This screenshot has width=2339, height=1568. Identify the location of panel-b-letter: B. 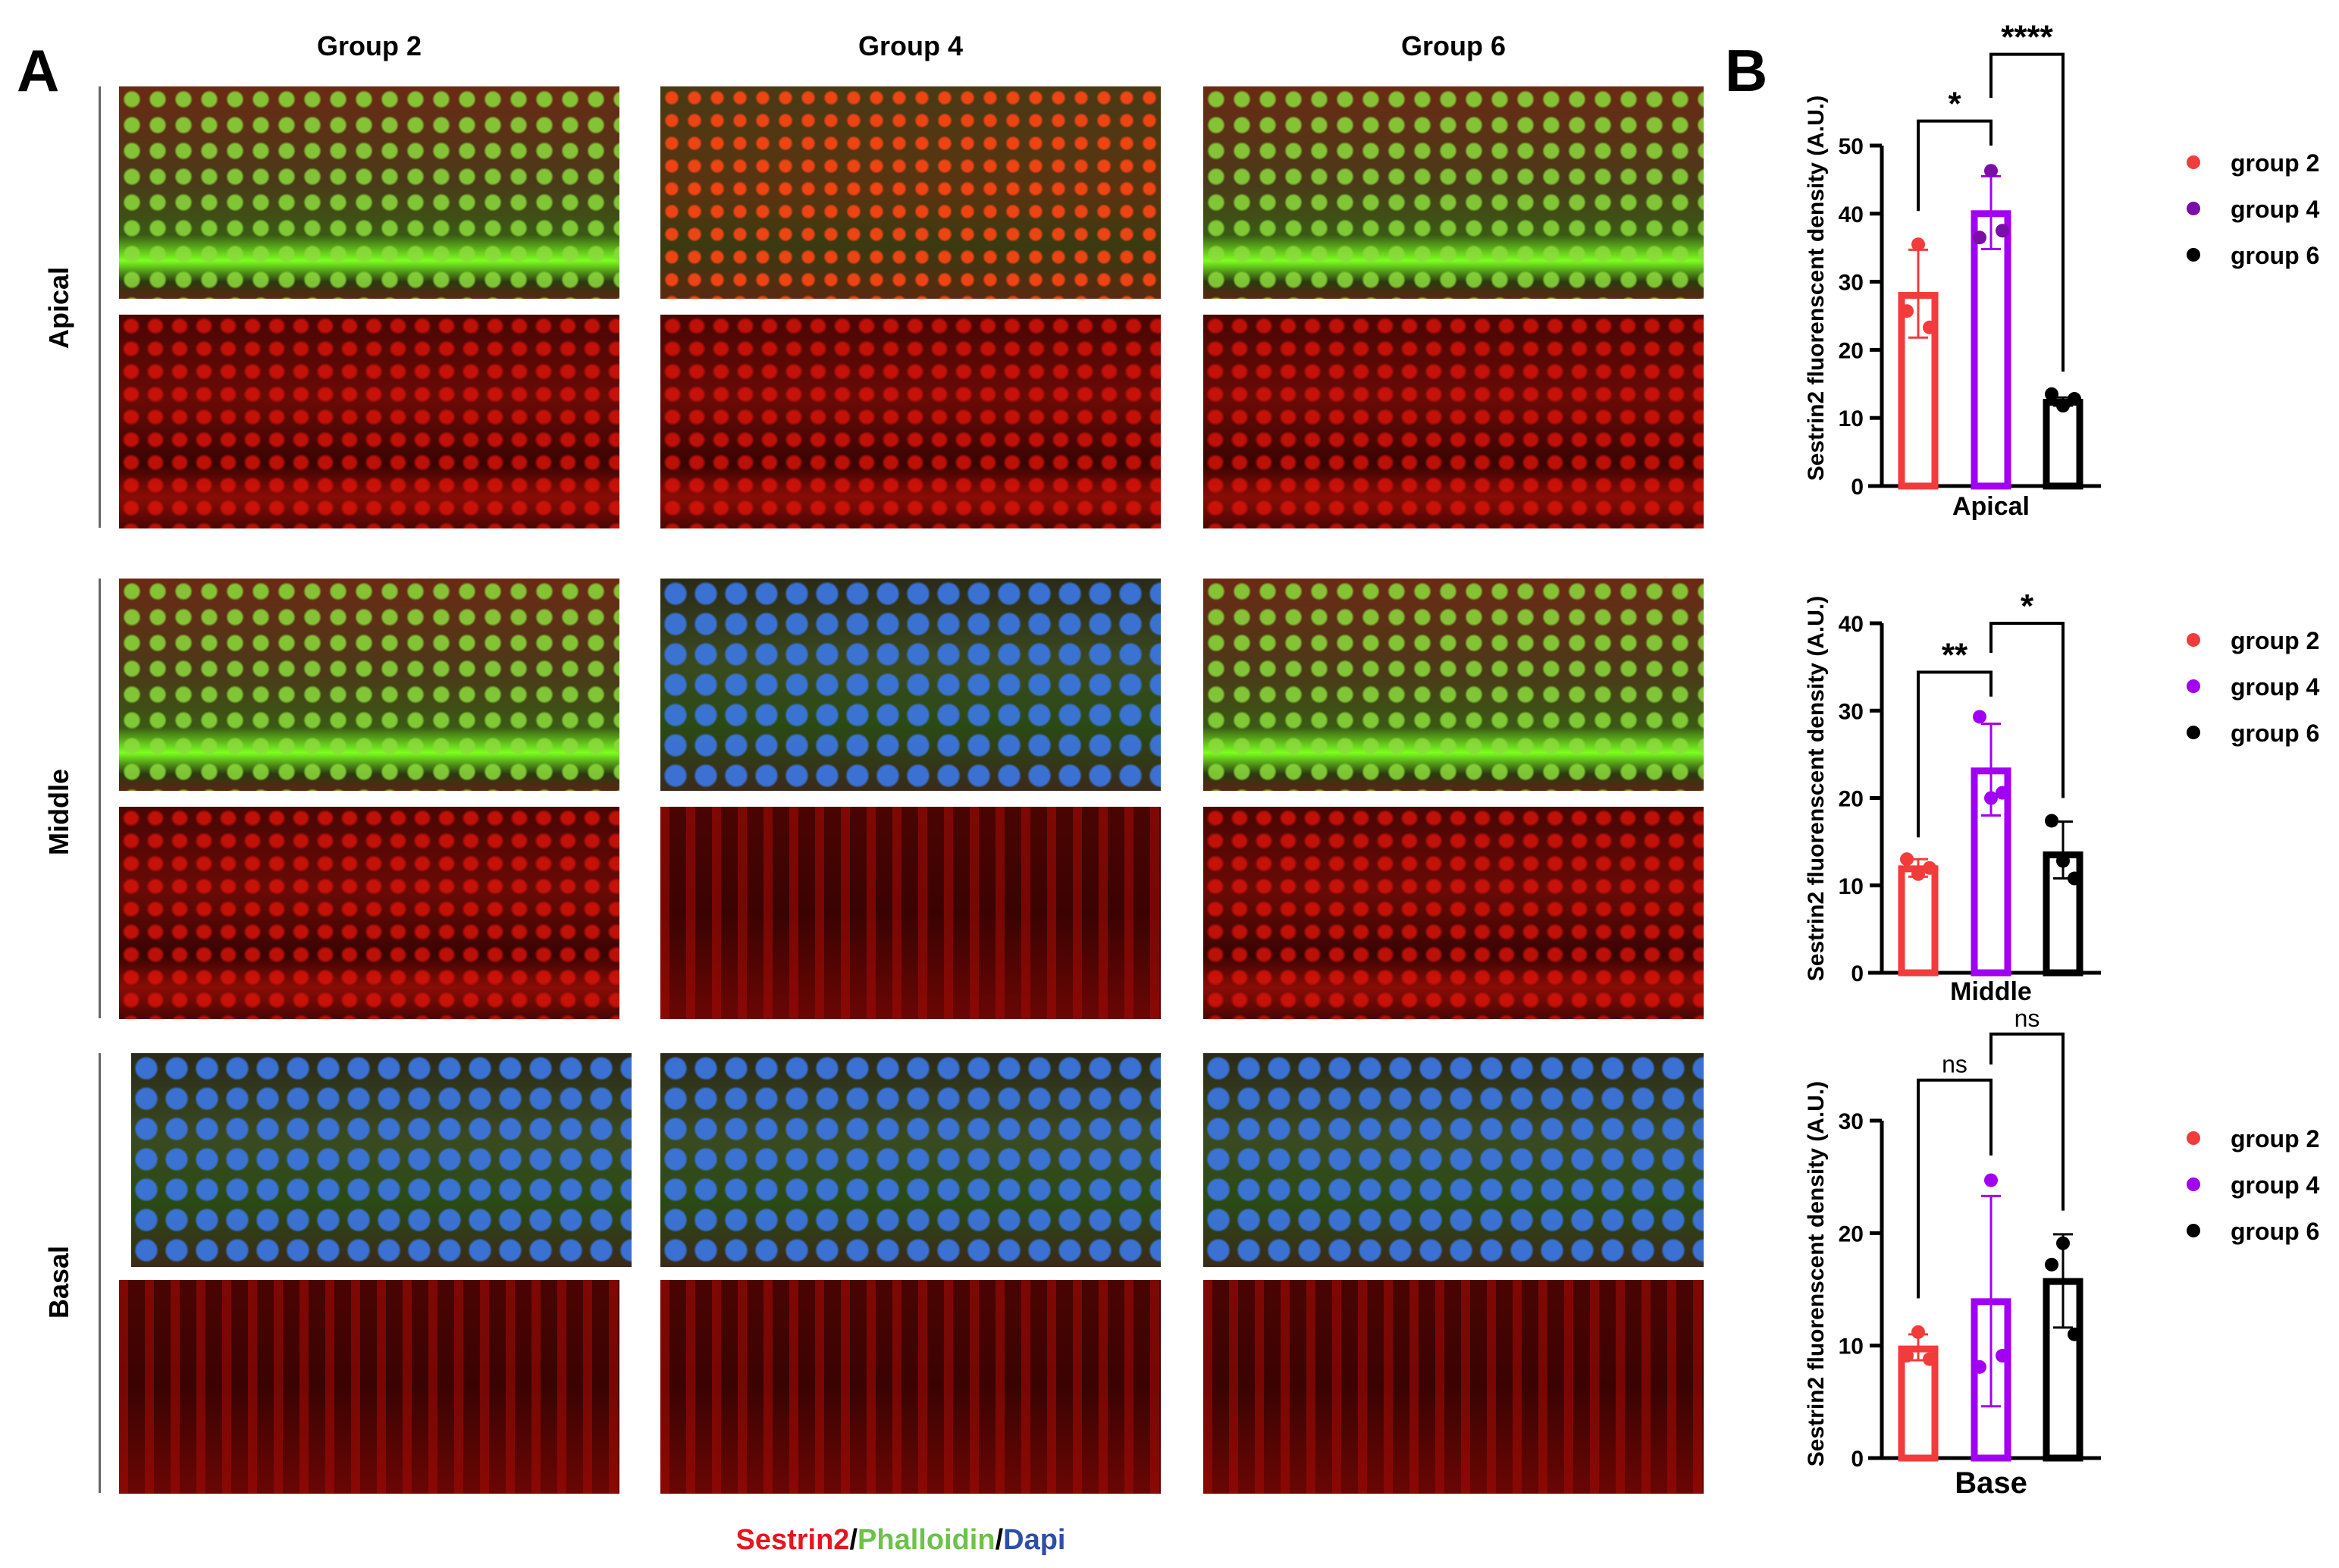
(1746, 71).